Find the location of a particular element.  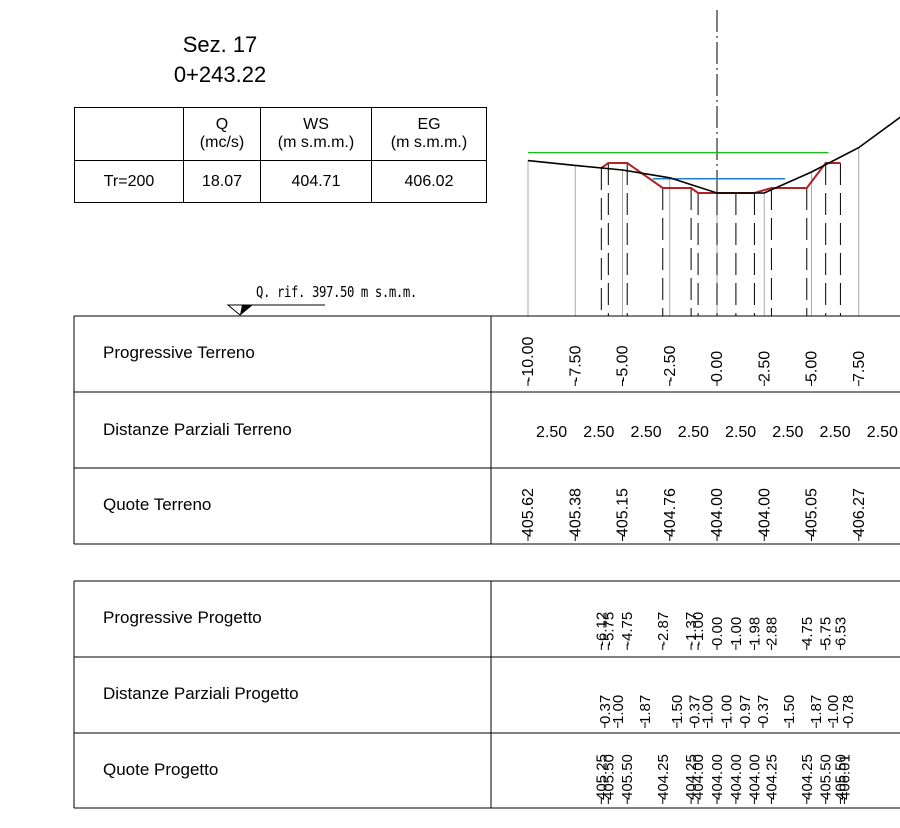

drop-lines is located at coordinates (693, 231).